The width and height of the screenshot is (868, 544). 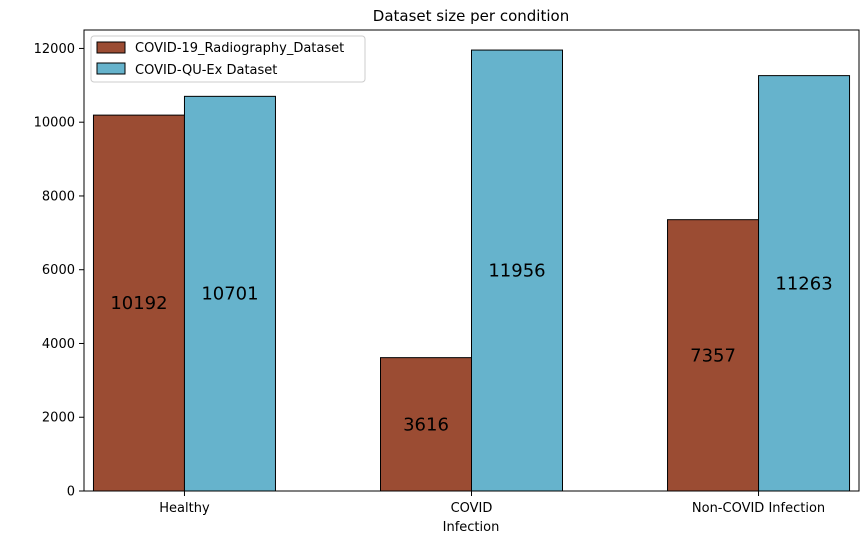 What do you see at coordinates (54, 49) in the screenshot?
I see `y-tick-label: 12000` at bounding box center [54, 49].